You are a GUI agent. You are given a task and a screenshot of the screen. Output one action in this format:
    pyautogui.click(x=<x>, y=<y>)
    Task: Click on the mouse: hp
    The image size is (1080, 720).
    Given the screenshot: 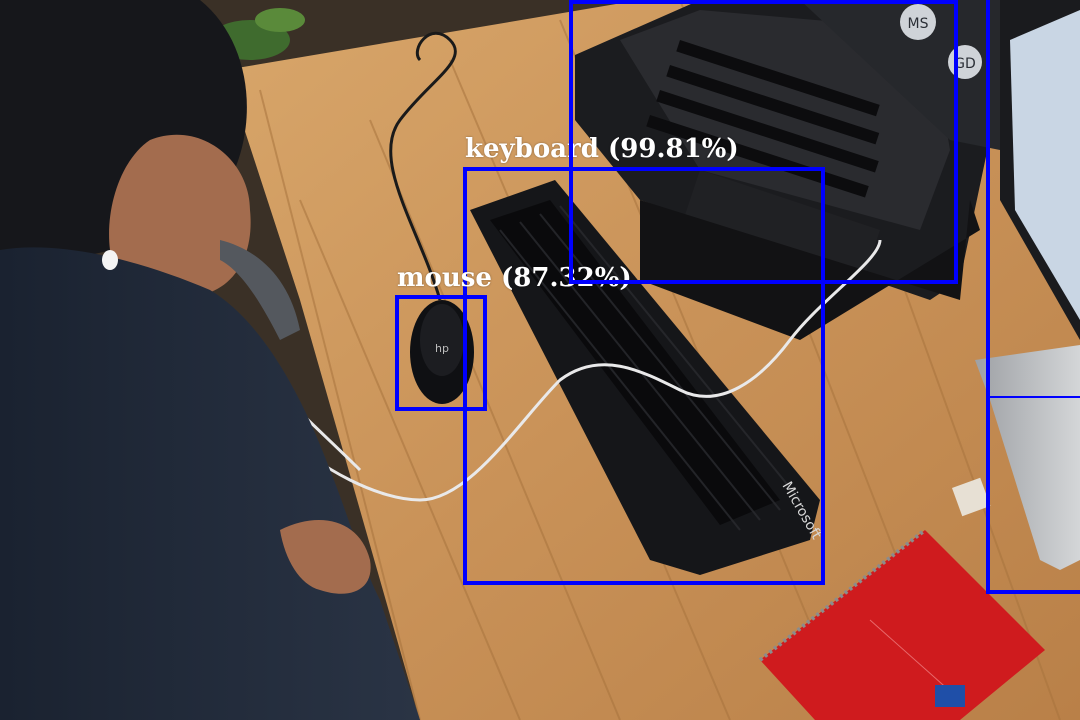 What is the action you would take?
    pyautogui.click(x=442, y=352)
    